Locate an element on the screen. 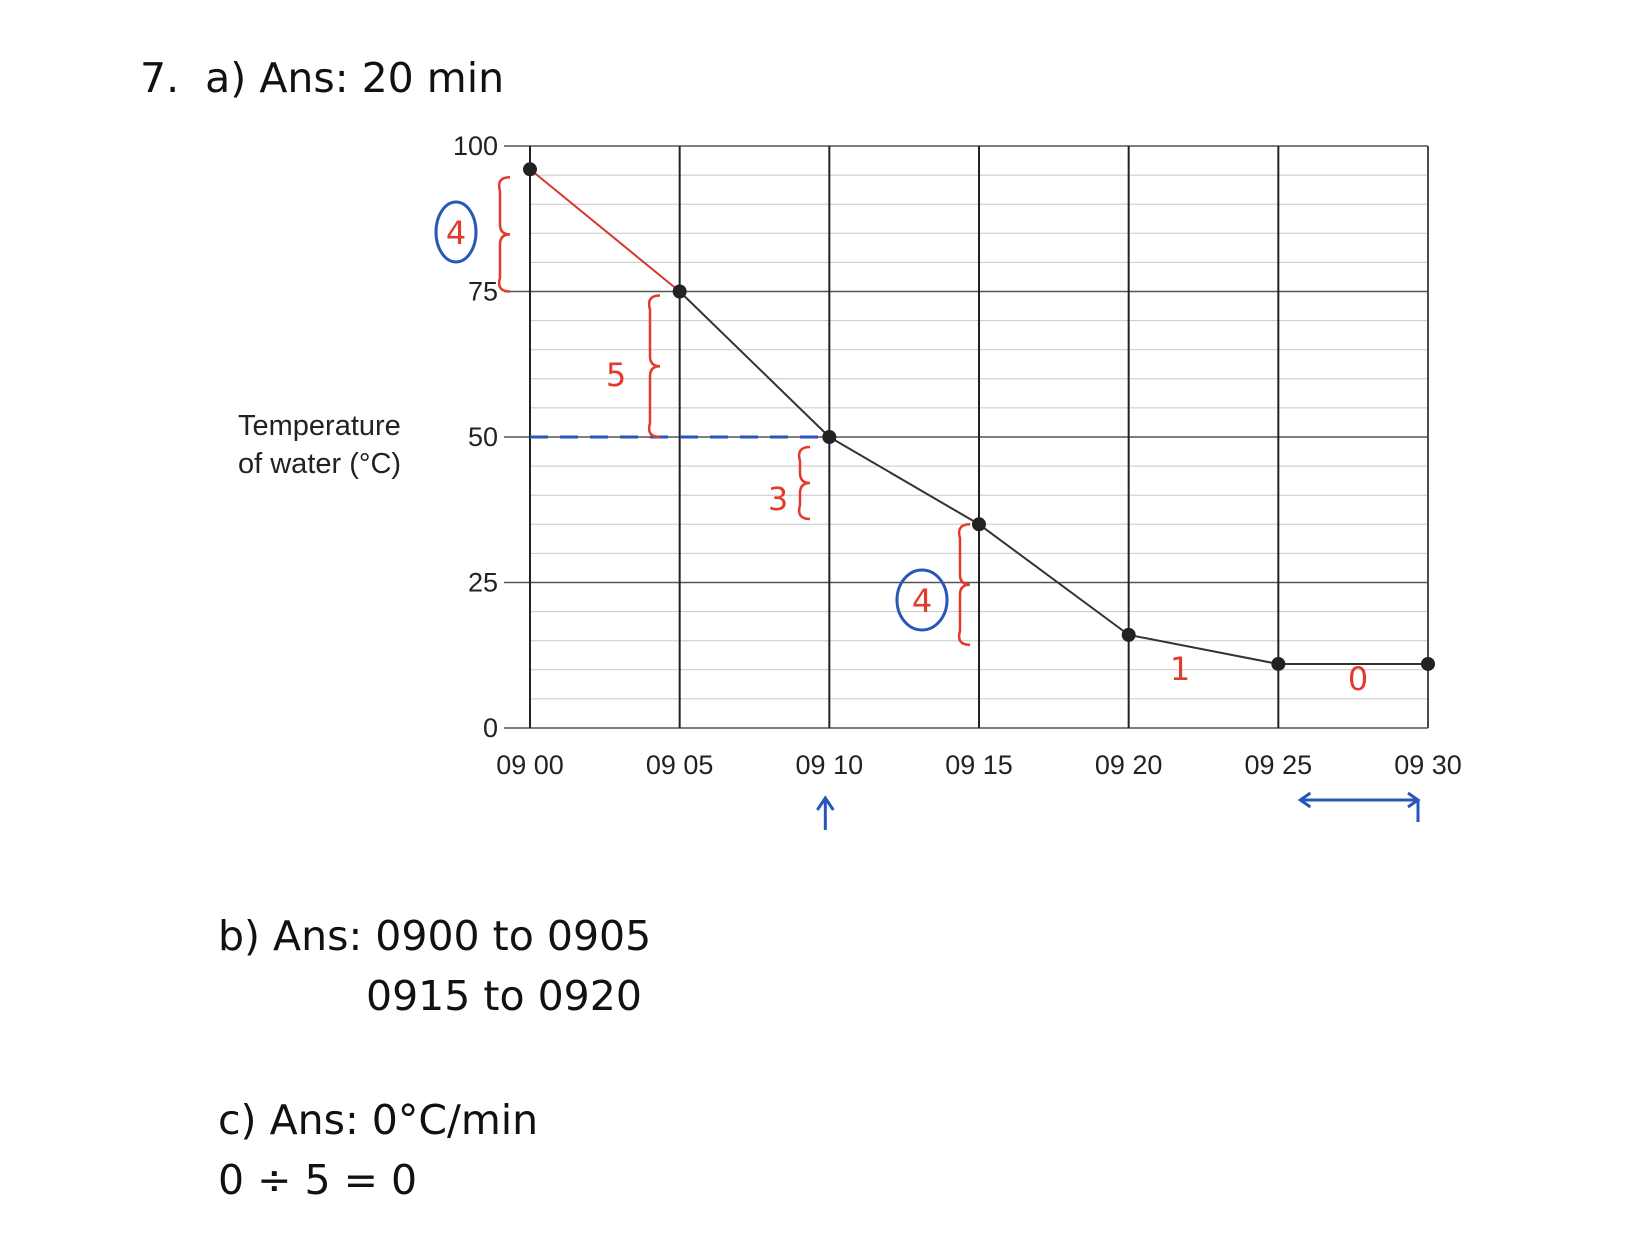 The height and width of the screenshot is (1240, 1633). x-tick-label: 09 05 is located at coordinates (680, 765).